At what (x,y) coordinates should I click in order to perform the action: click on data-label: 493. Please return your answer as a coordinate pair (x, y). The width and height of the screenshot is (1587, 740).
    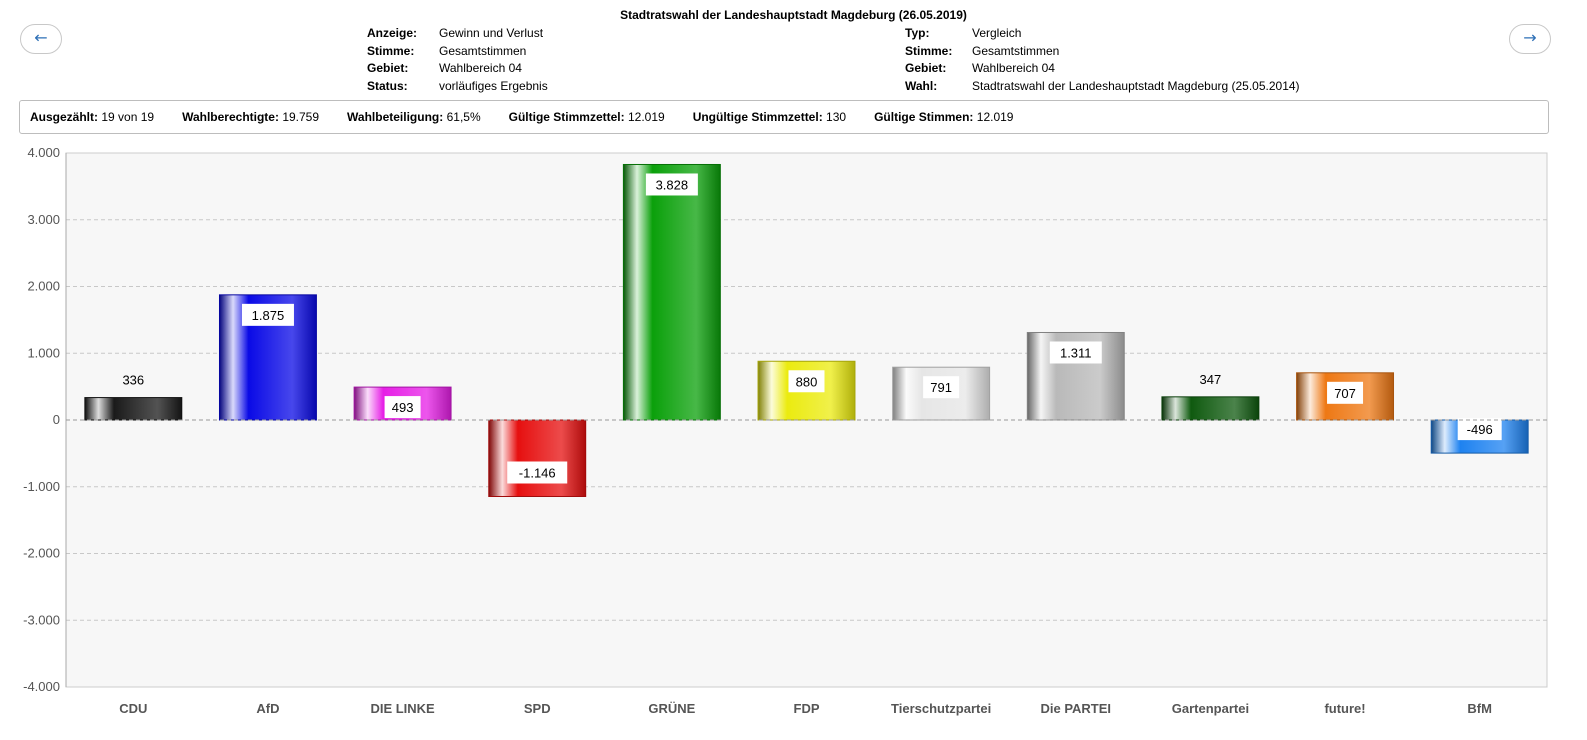
    Looking at the image, I should click on (403, 407).